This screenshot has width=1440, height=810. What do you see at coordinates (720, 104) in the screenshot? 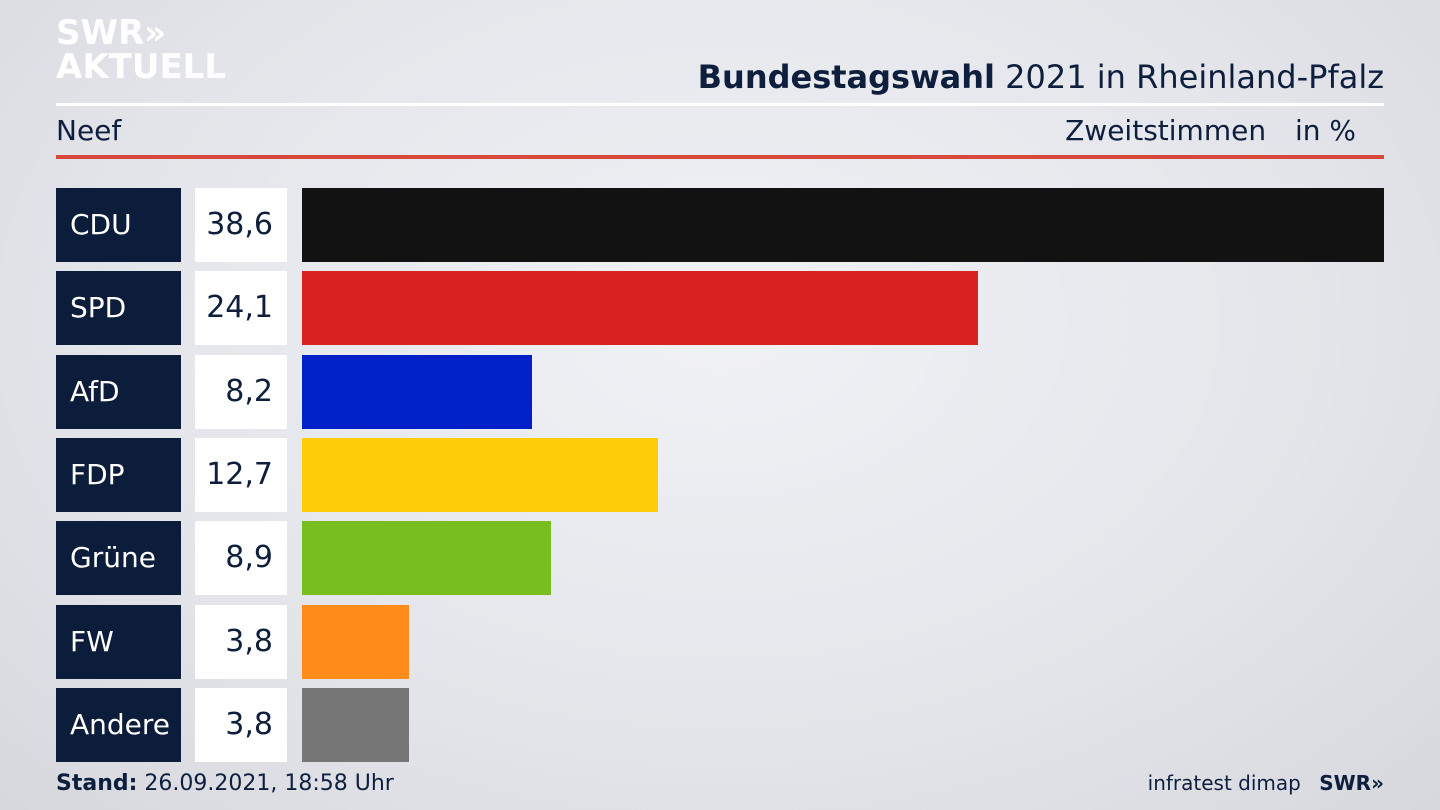
I see `header-divider` at bounding box center [720, 104].